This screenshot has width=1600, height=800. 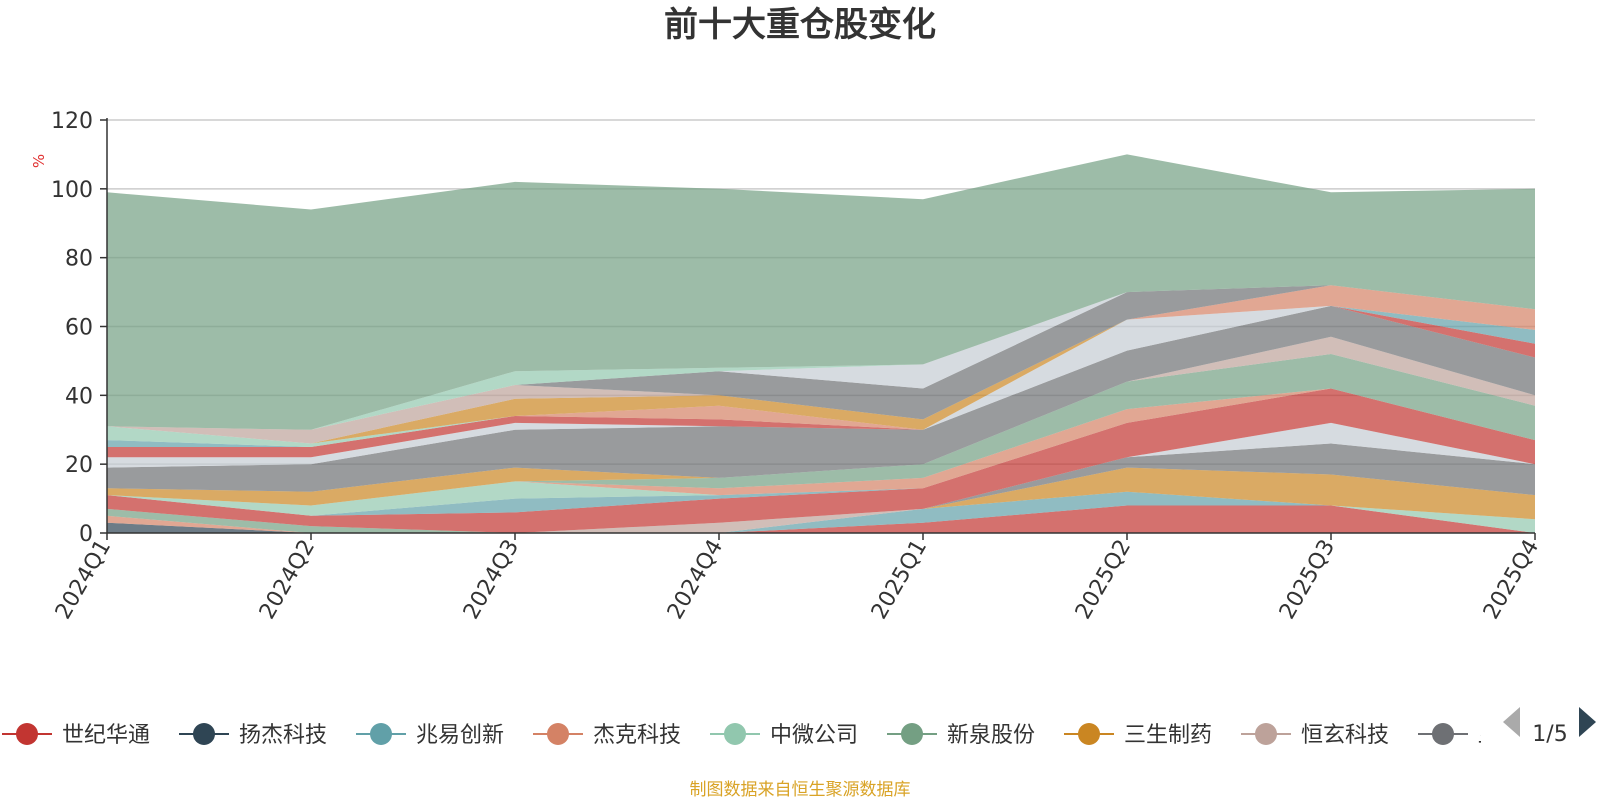 What do you see at coordinates (800, 25) in the screenshot?
I see `chart-title: 前十大重仓股变化` at bounding box center [800, 25].